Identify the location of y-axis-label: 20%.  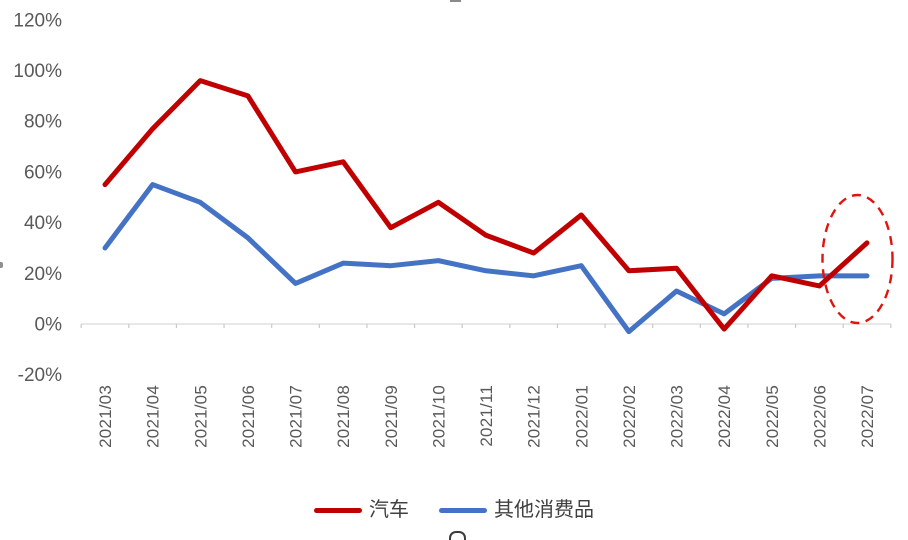
(43, 274).